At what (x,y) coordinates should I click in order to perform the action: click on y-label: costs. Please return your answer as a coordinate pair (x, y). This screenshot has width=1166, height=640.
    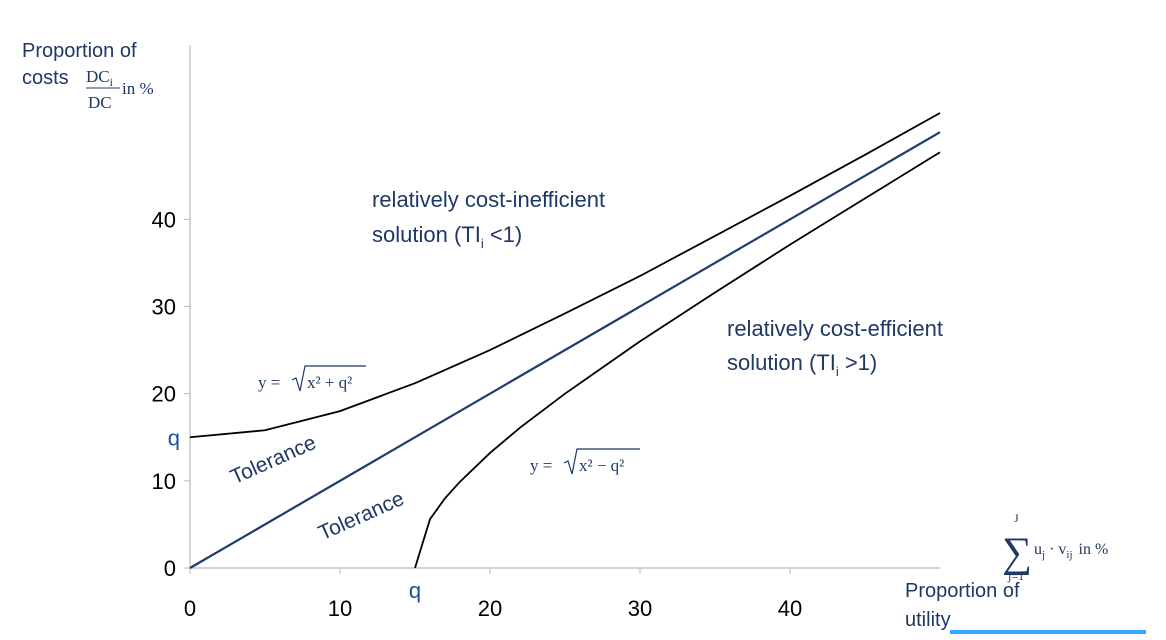
    Looking at the image, I should click on (45, 78).